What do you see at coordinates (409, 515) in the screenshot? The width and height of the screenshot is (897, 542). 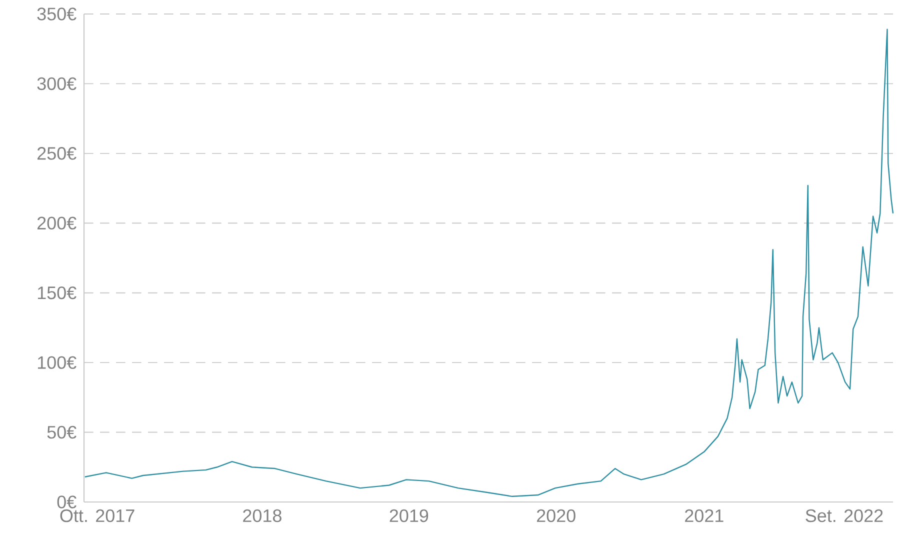 I see `x-tick-label: 2019` at bounding box center [409, 515].